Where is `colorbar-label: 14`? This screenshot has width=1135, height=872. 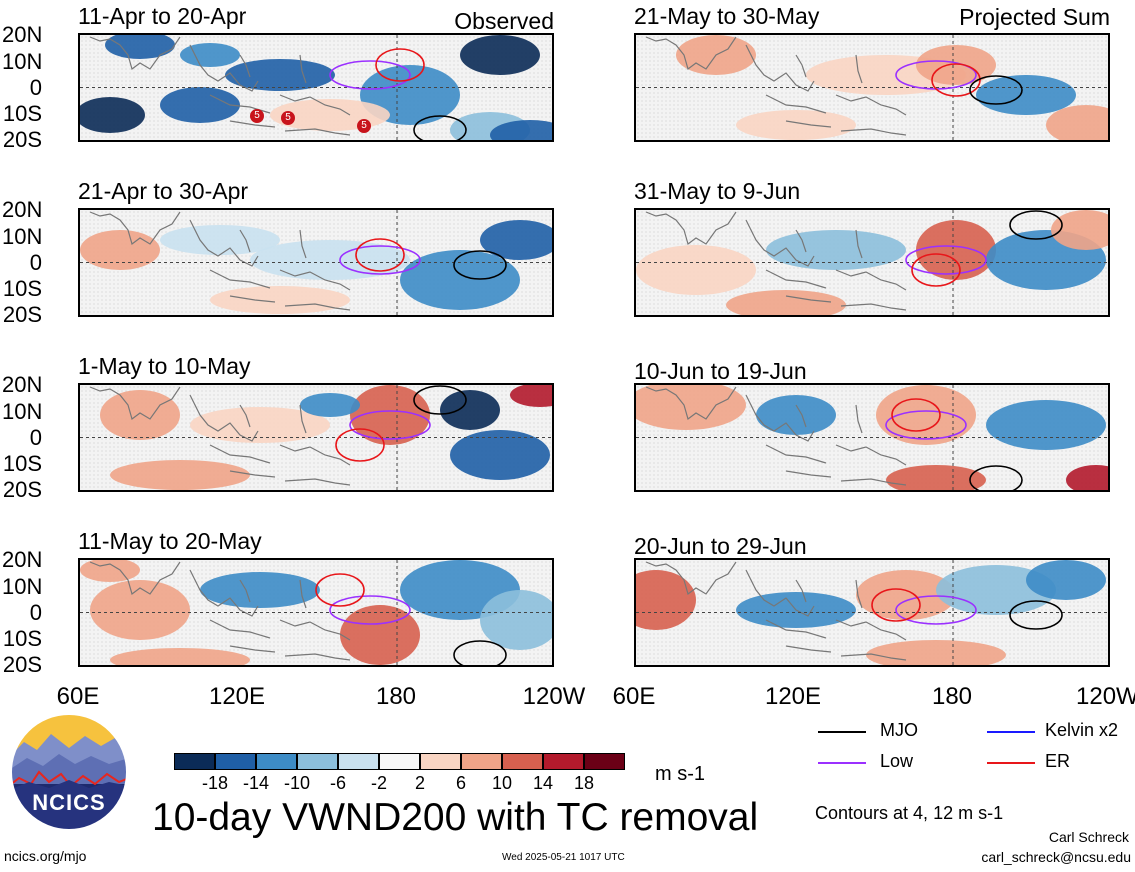
colorbar-label: 14 is located at coordinates (543, 783).